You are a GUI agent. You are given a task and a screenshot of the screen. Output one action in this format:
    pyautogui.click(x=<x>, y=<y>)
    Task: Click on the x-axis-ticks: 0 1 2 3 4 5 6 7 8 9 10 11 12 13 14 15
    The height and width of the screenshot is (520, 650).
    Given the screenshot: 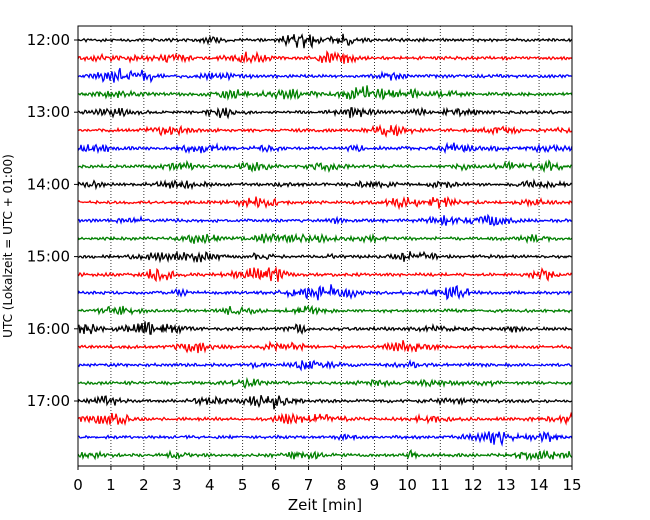 What is the action you would take?
    pyautogui.click(x=327, y=480)
    